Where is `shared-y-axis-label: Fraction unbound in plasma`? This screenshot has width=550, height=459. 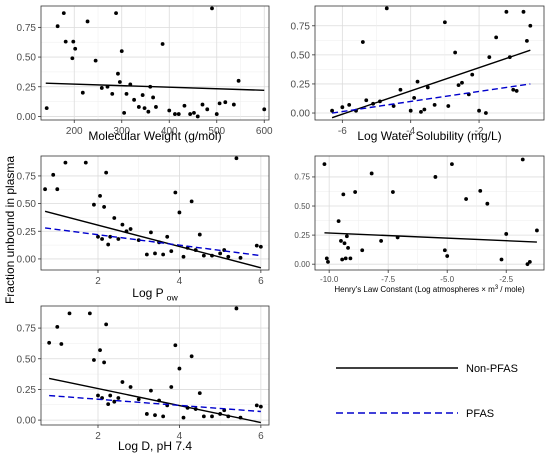 shared-y-axis-label: Fraction unbound in plasma is located at coordinates (10, 230).